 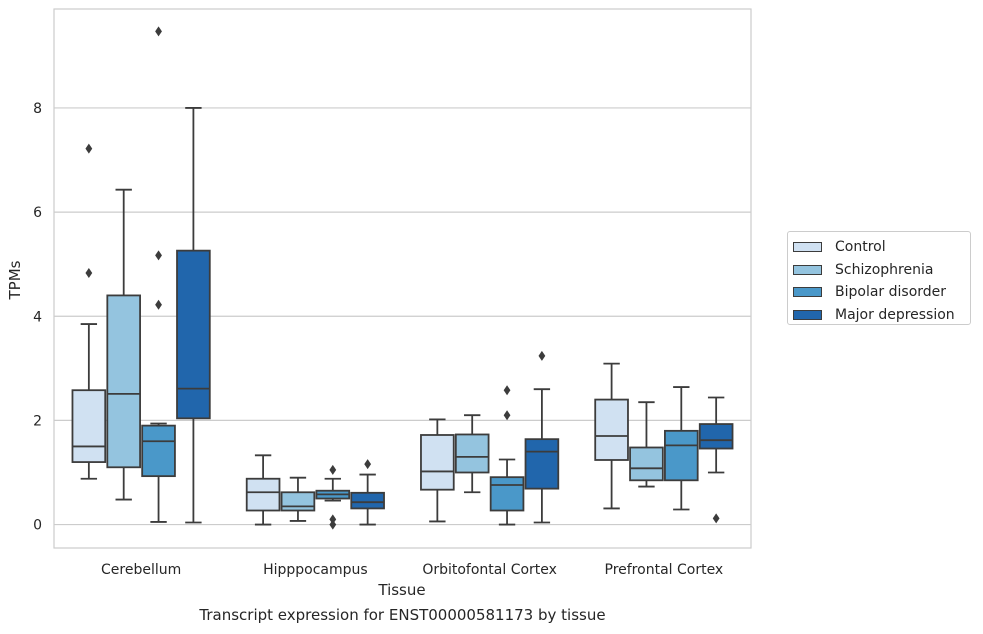 I want to click on y-tick-label: 0, so click(x=37, y=526).